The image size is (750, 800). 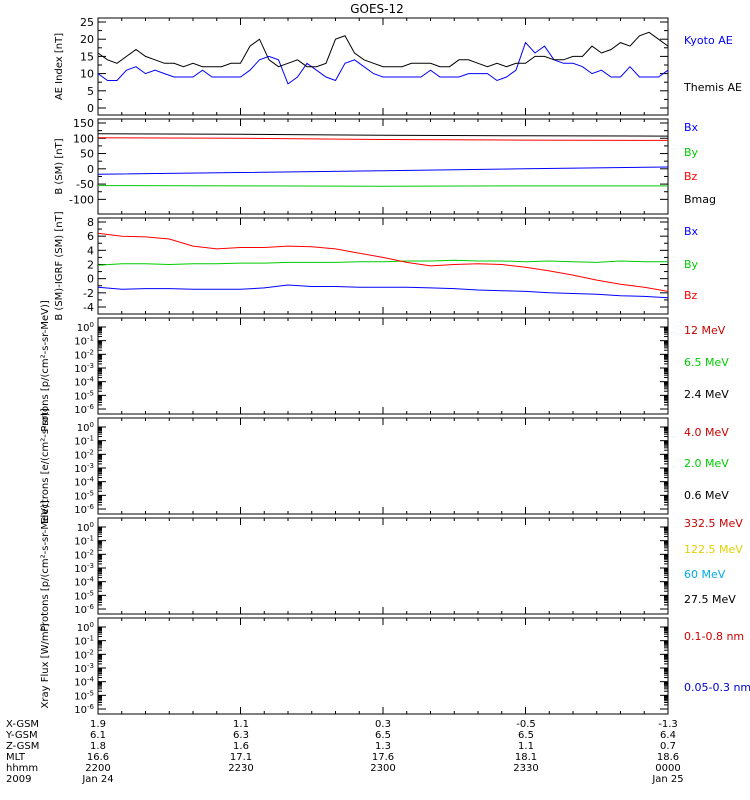 What do you see at coordinates (87, 22) in the screenshot?
I see `y-tick-label: 25` at bounding box center [87, 22].